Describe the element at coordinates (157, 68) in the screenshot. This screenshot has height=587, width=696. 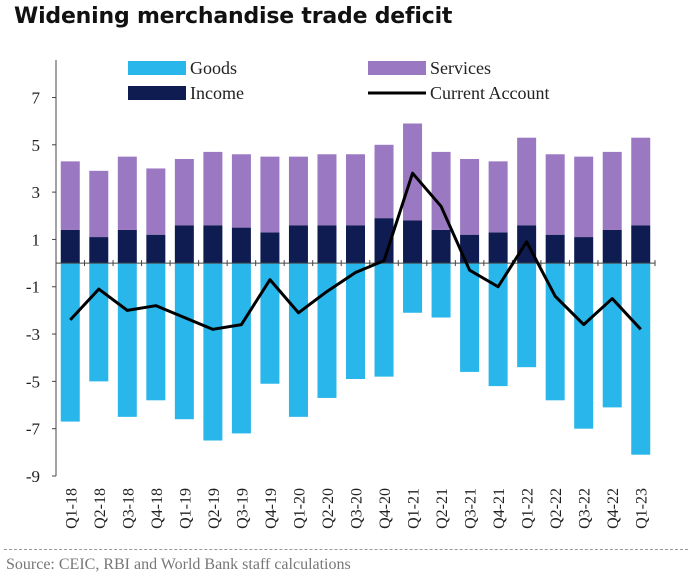
I see `legend-swatch-goods` at that location.